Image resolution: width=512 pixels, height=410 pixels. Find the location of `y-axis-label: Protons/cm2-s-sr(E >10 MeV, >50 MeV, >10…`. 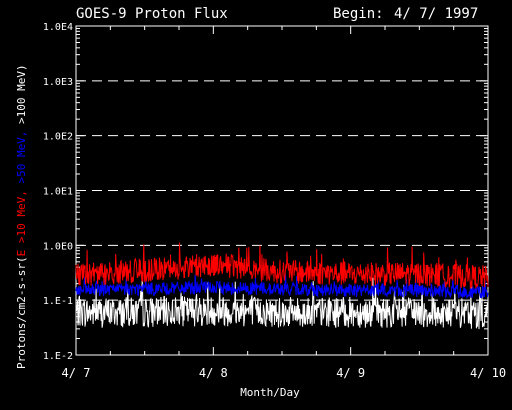

y-axis-label: Protons/cm2-s-sr(E >10 MeV, >50 MeV, >10… is located at coordinates (21, 216).